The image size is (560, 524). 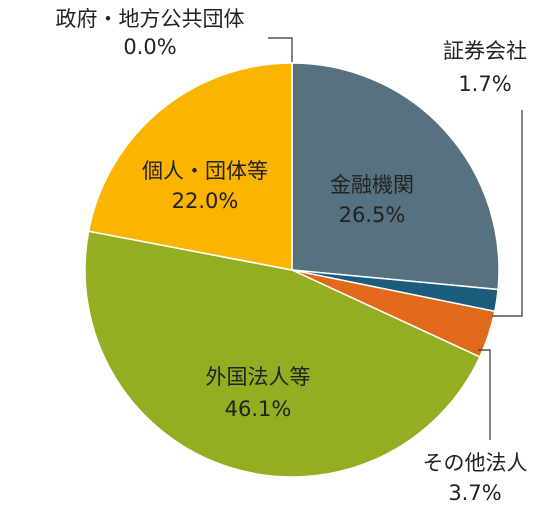 I want to click on slice-label: その他法人, so click(x=475, y=463).